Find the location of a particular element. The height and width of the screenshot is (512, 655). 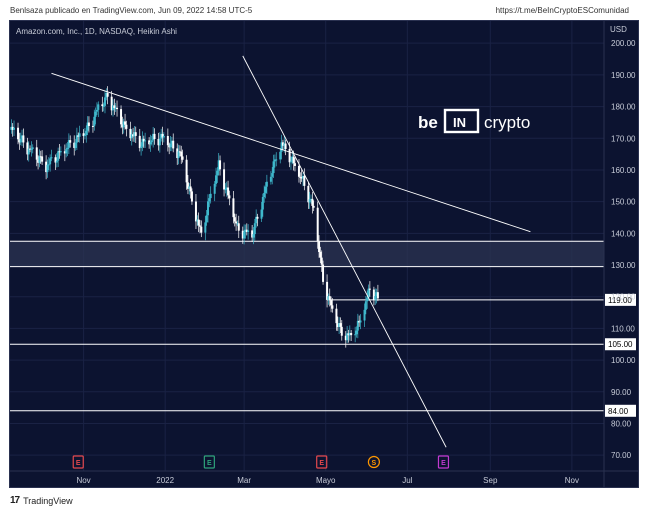

level-price-label: 84.00 is located at coordinates (618, 411).